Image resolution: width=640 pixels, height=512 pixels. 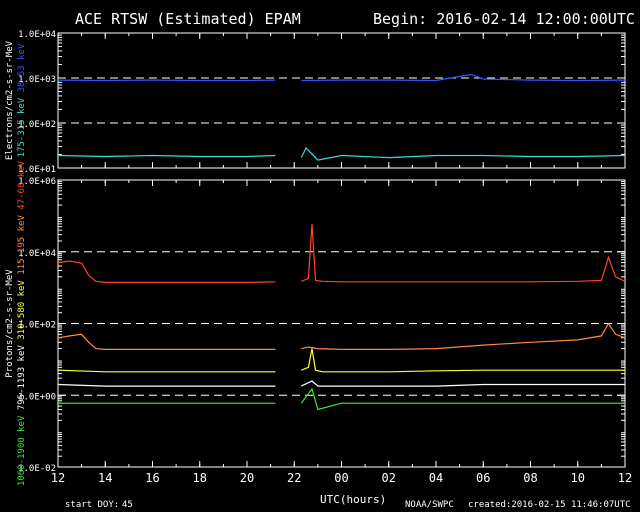 What do you see at coordinates (578, 478) in the screenshot?
I see `x-tick-label: 10` at bounding box center [578, 478].